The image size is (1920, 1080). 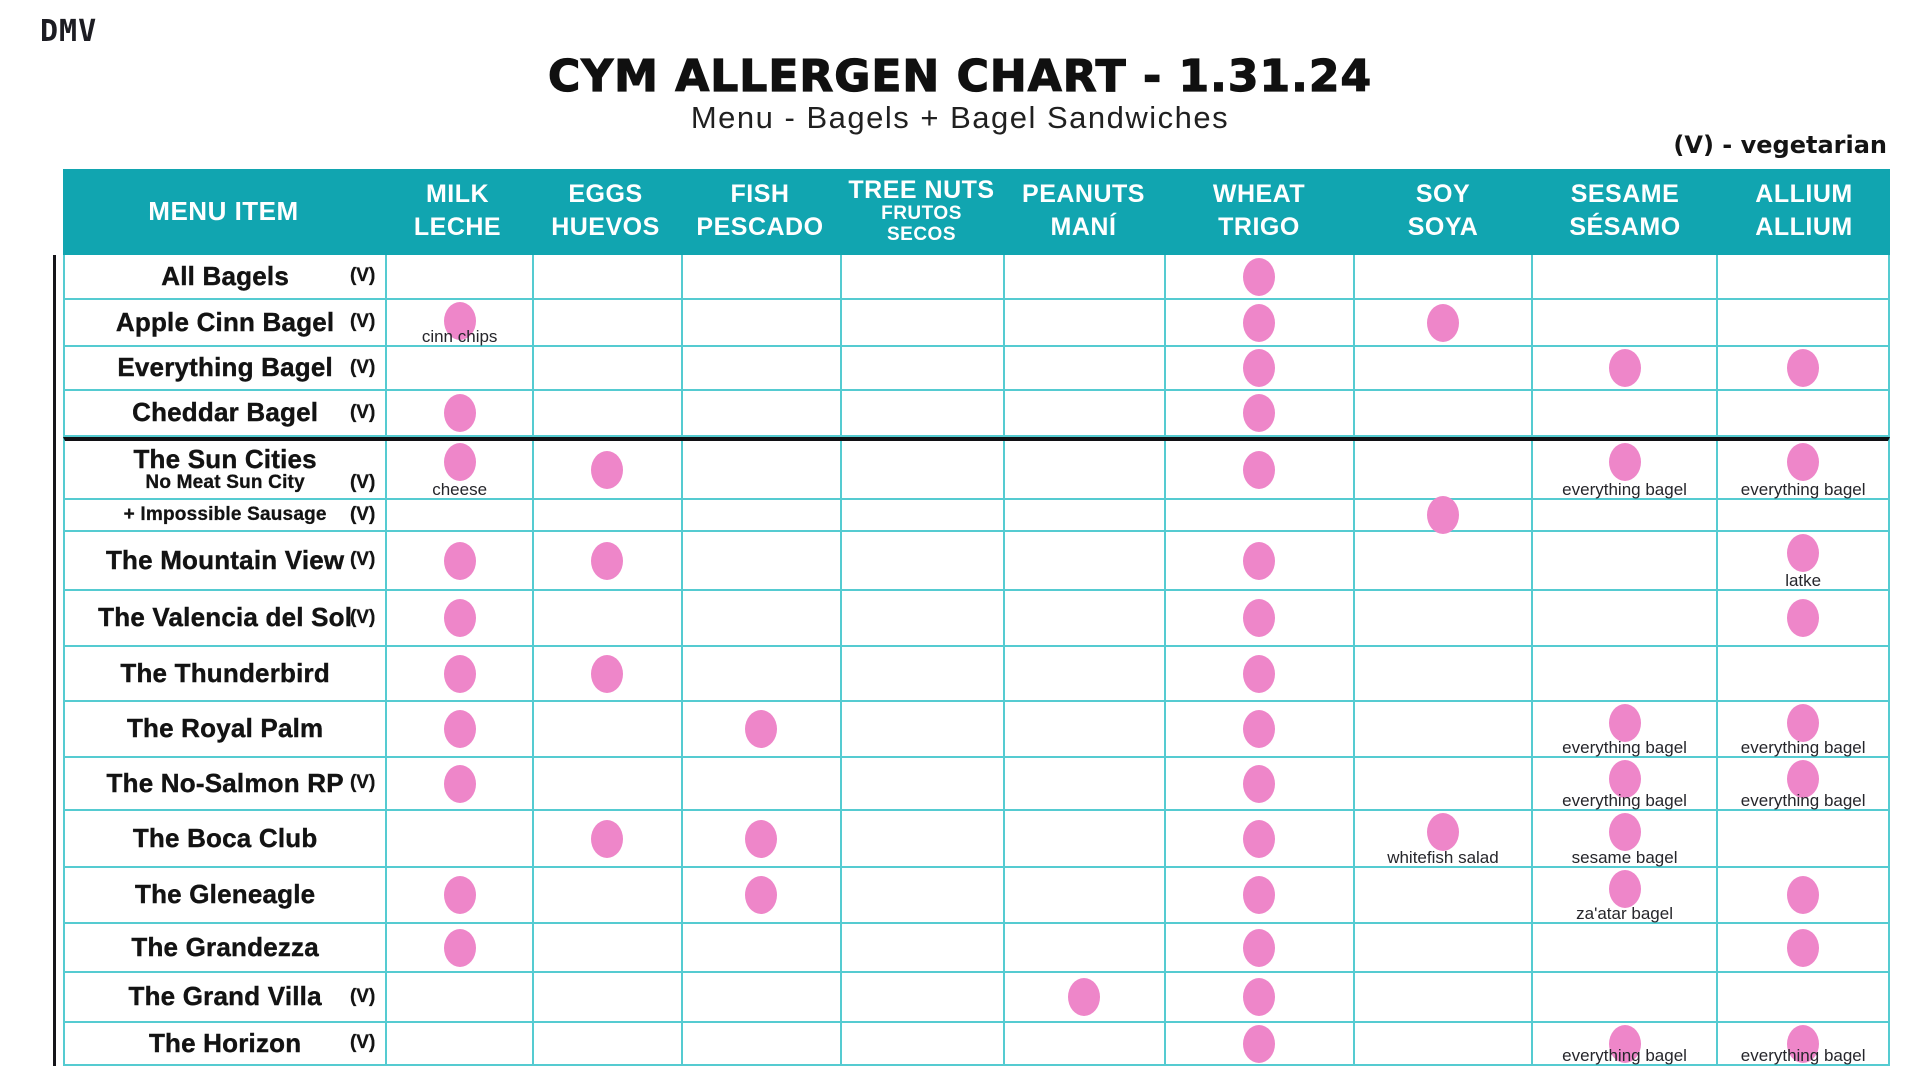 What do you see at coordinates (976, 619) in the screenshot?
I see `table-row: The Valencia del Sol (V)` at bounding box center [976, 619].